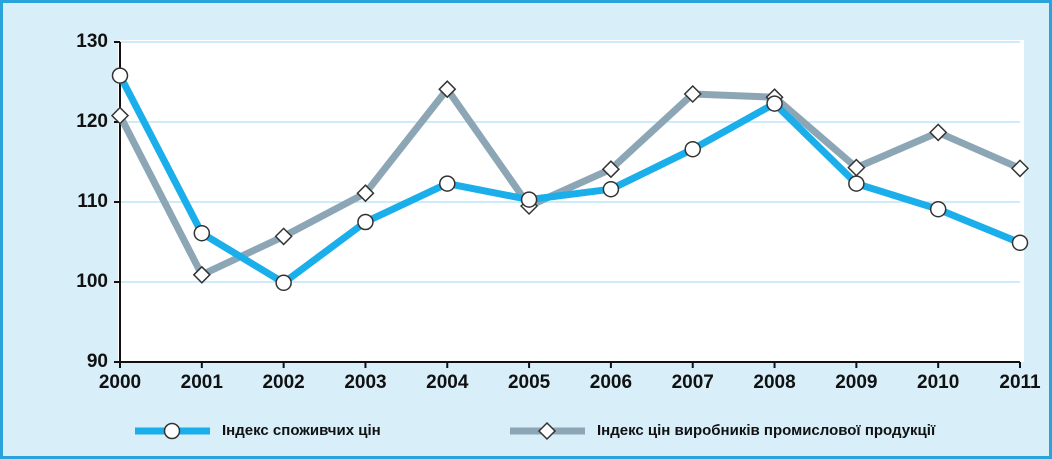 Image resolution: width=1052 pixels, height=459 pixels. What do you see at coordinates (774, 382) in the screenshot?
I see `x-tick-label: 2008` at bounding box center [774, 382].